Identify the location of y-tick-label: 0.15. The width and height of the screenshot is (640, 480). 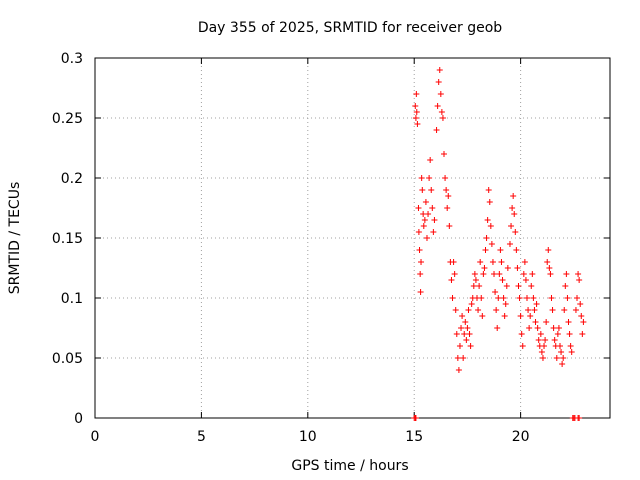
(67, 239).